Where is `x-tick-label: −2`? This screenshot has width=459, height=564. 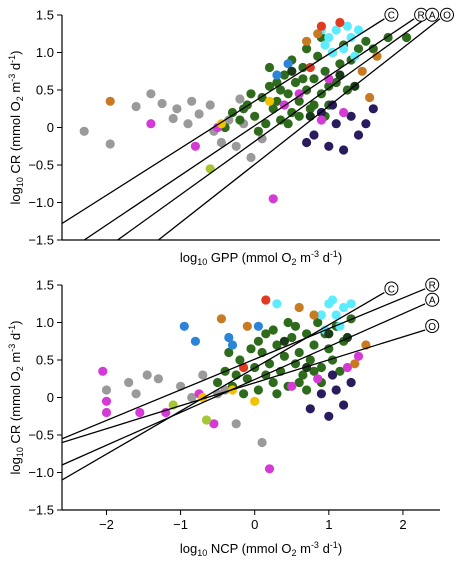
x-tick-label: −2 is located at coordinates (106, 524).